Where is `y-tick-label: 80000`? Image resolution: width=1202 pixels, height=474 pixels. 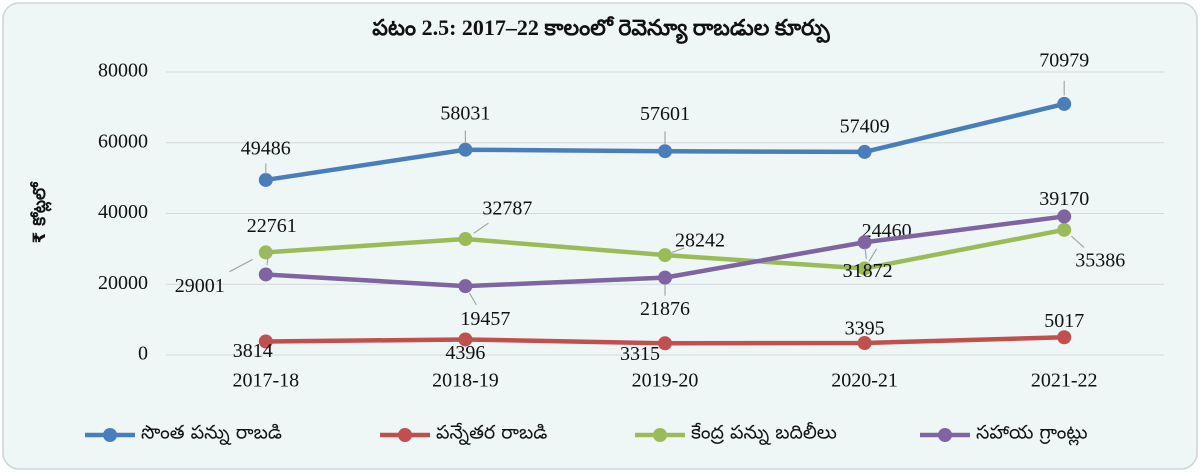
y-tick-label: 80000 is located at coordinates (123, 71).